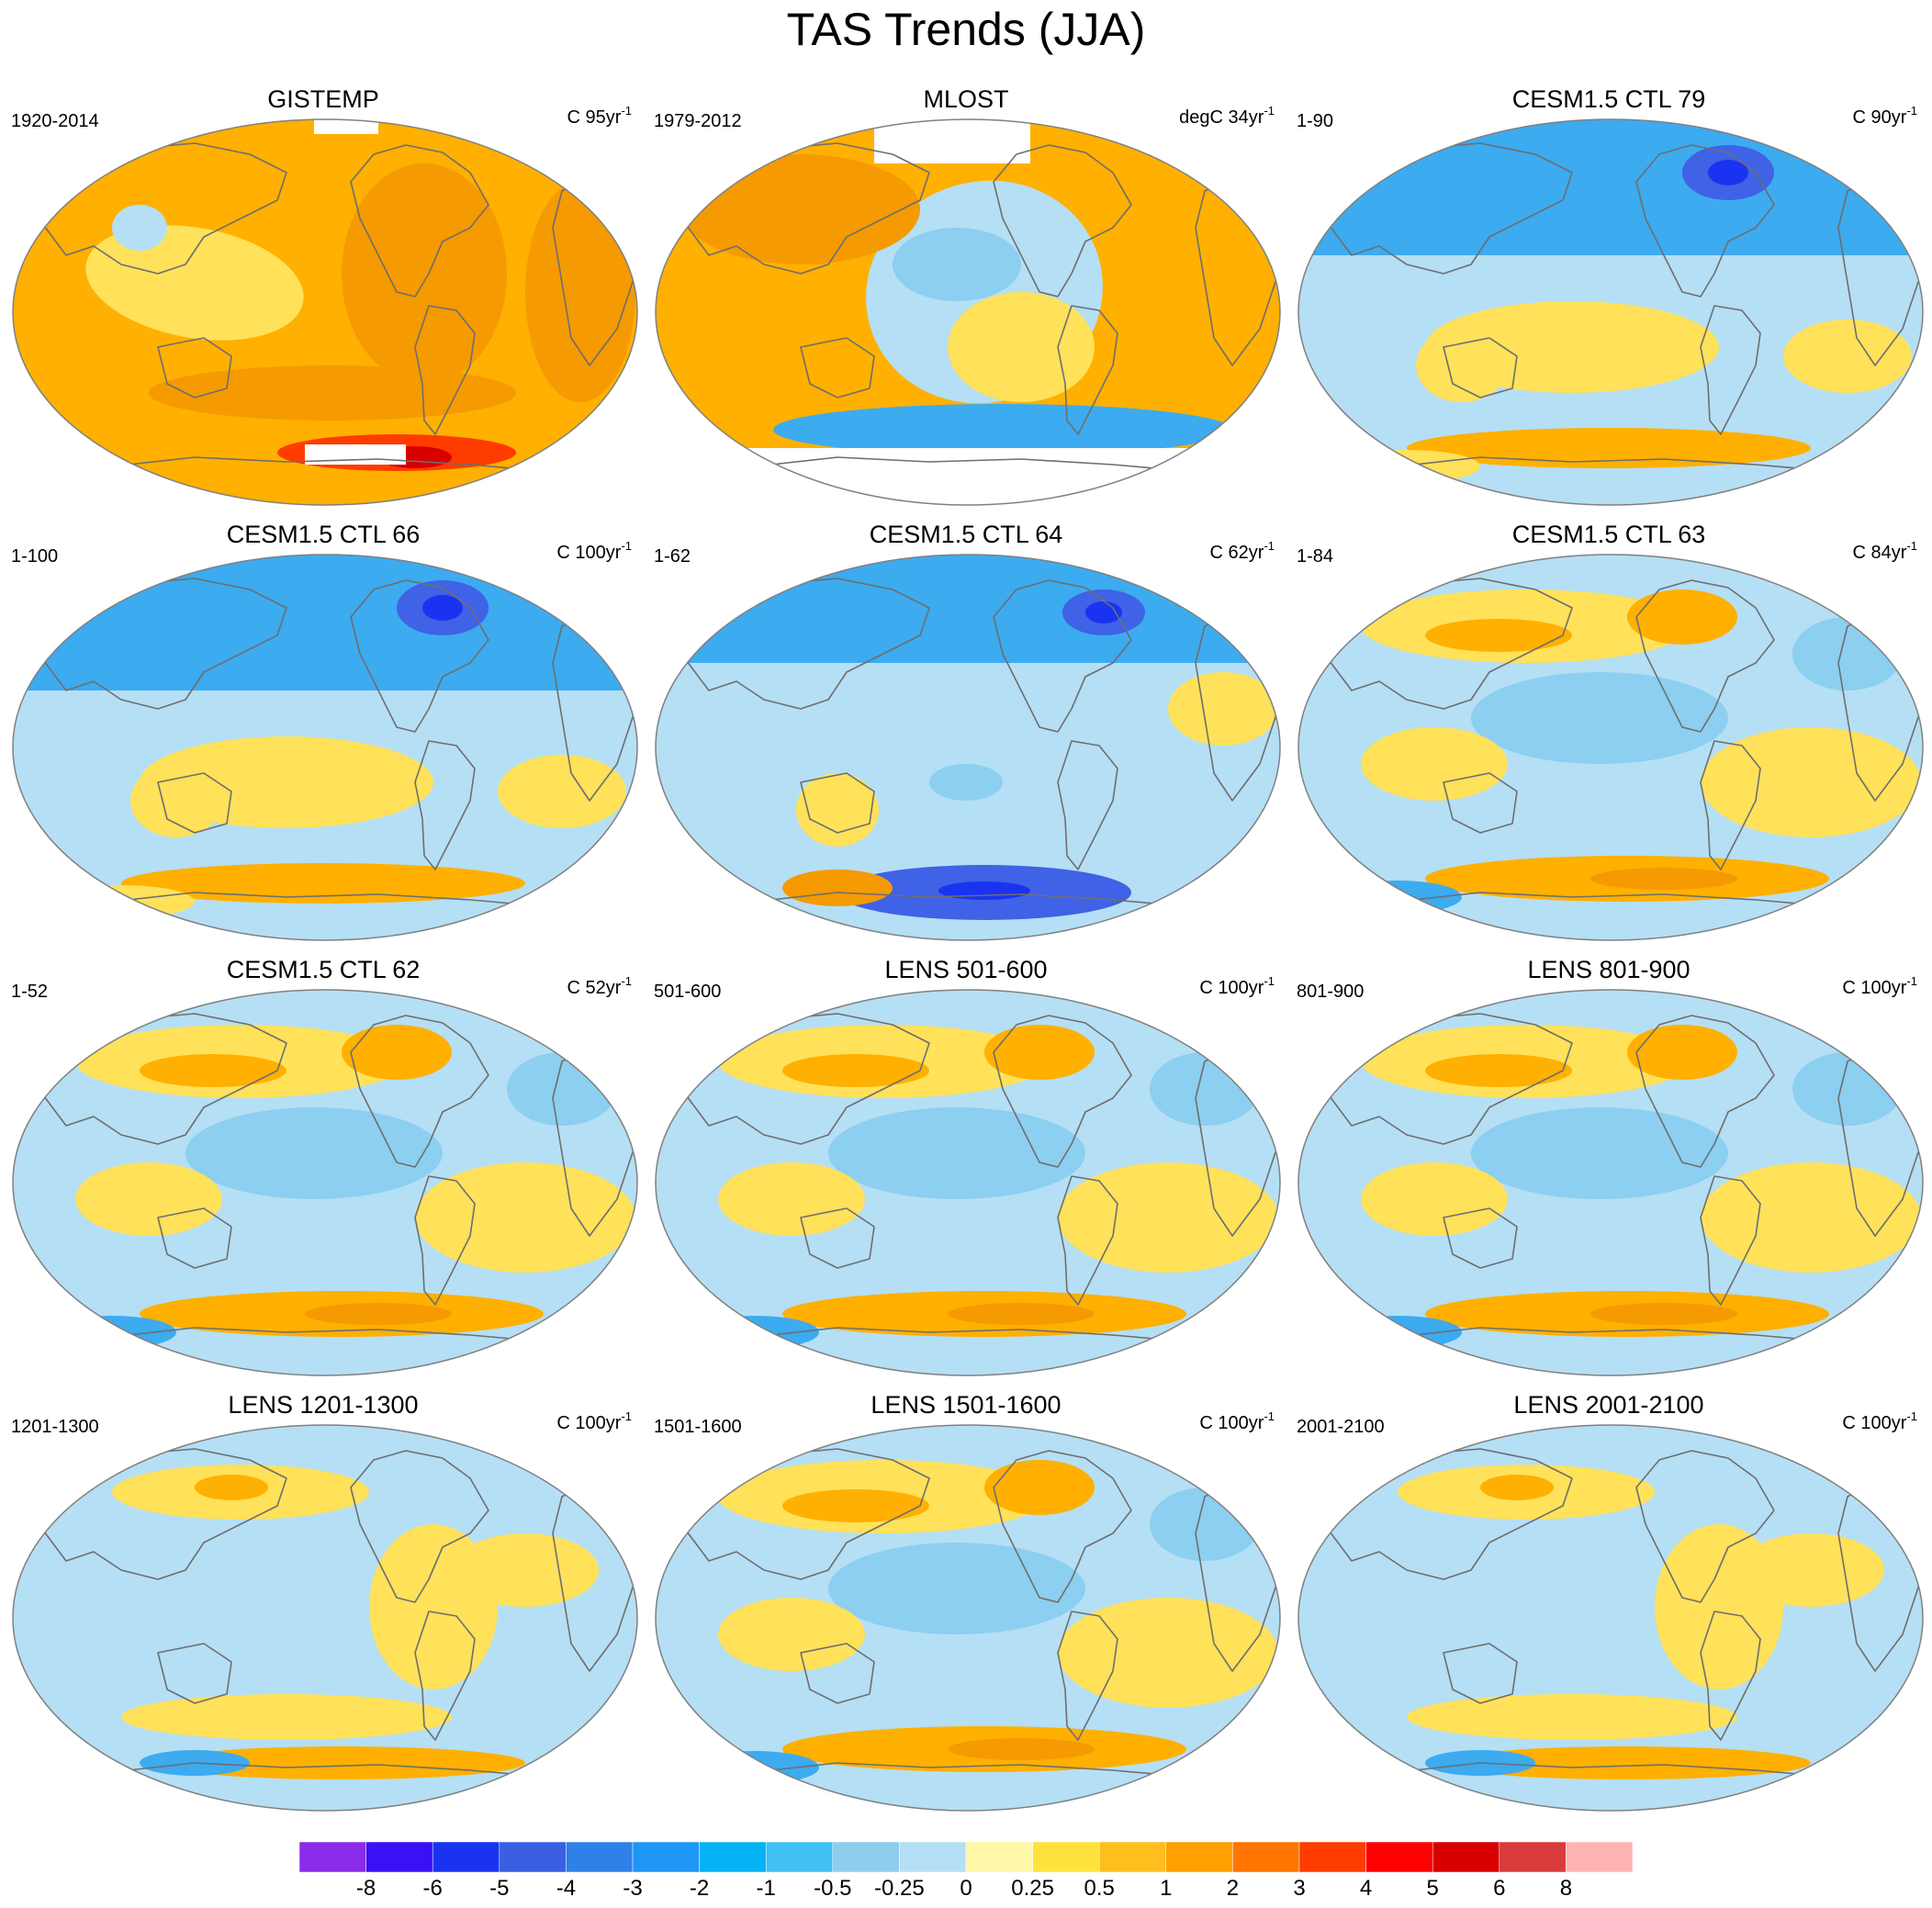 This screenshot has height=1908, width=1932. Describe the element at coordinates (966, 29) in the screenshot. I see `figure-title: TAS Trends (JJA)` at that location.